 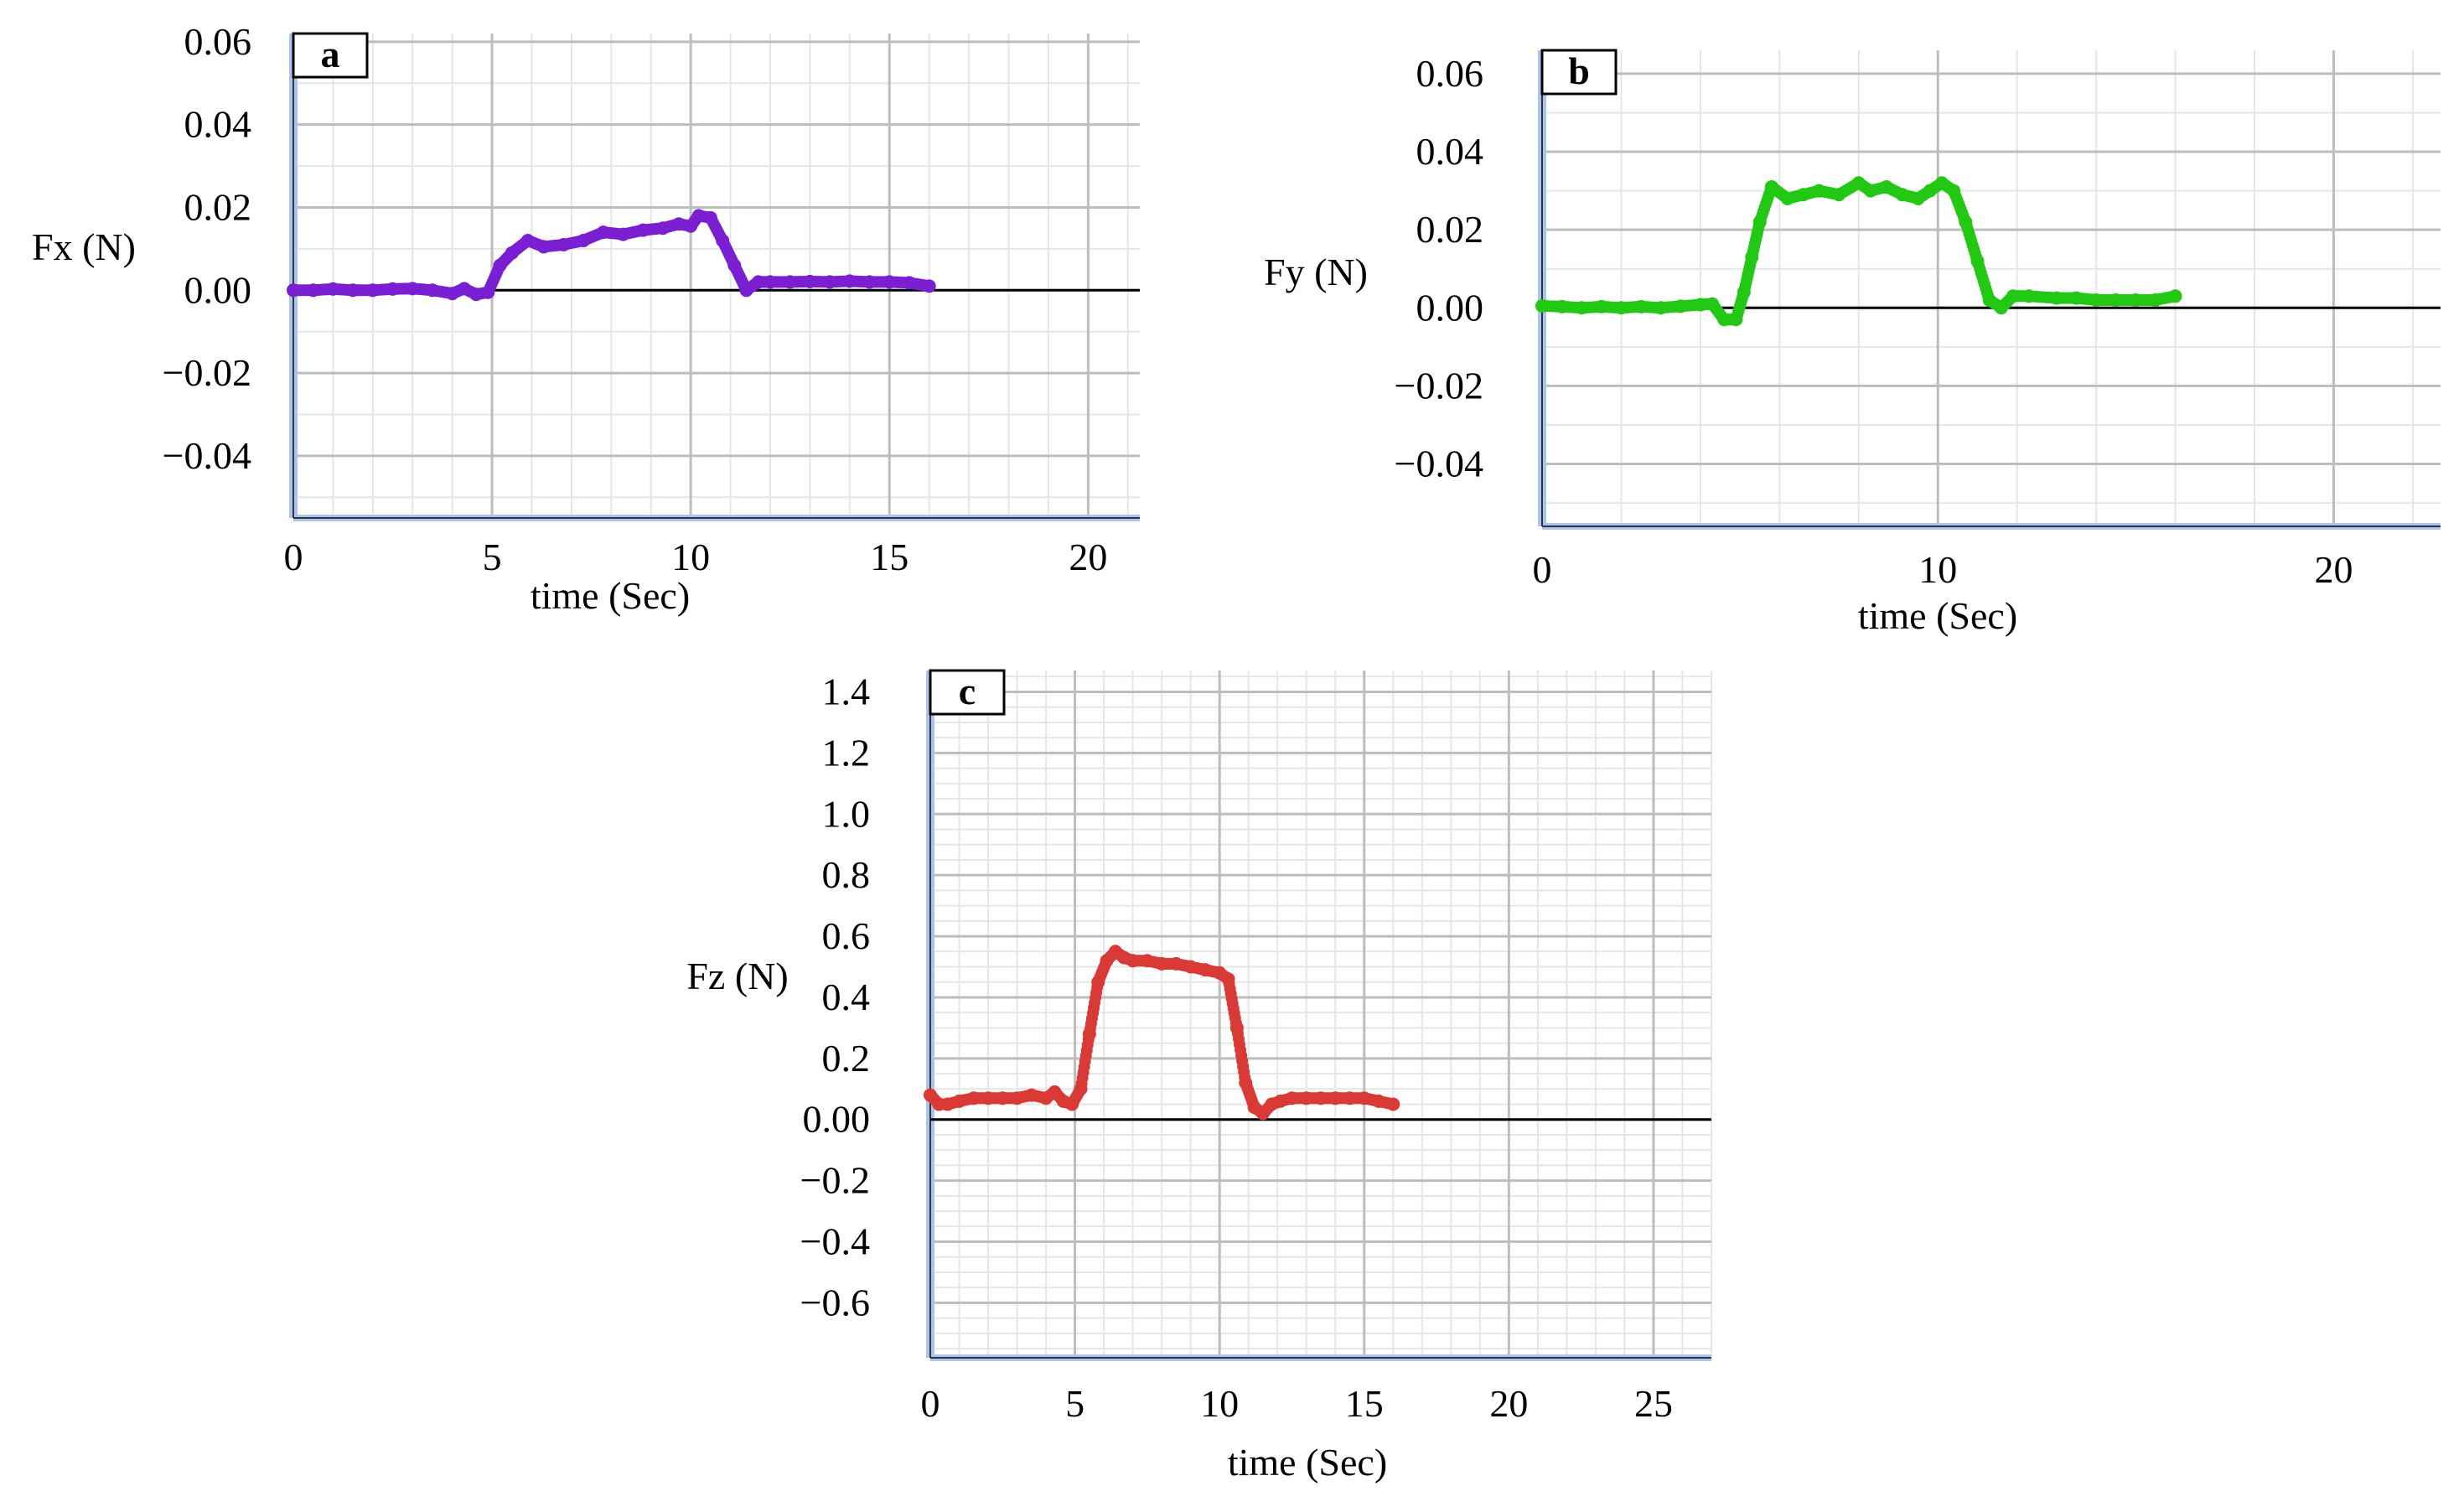 I want to click on y-tick-label: 0.4, so click(x=846, y=997).